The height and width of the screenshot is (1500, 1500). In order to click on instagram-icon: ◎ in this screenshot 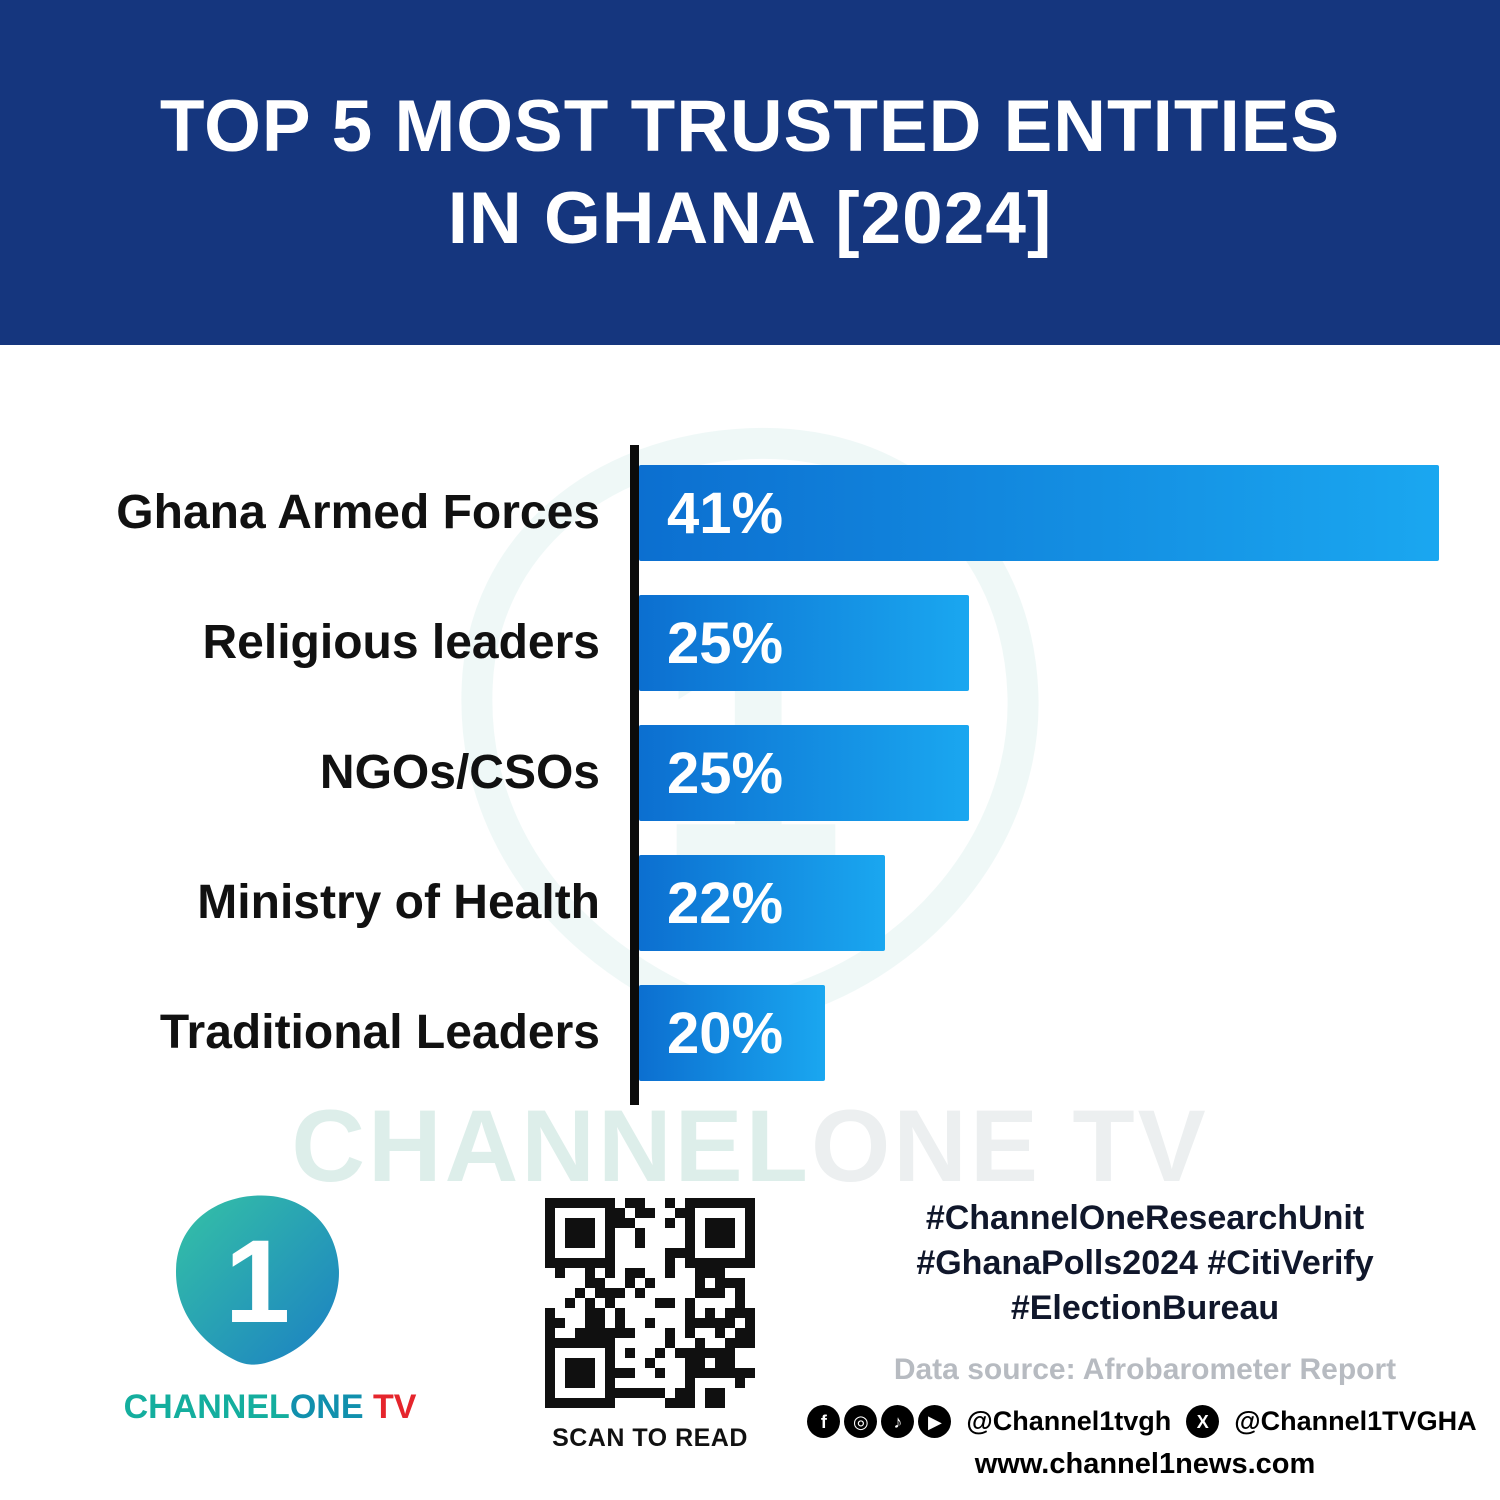, I will do `click(861, 1421)`.